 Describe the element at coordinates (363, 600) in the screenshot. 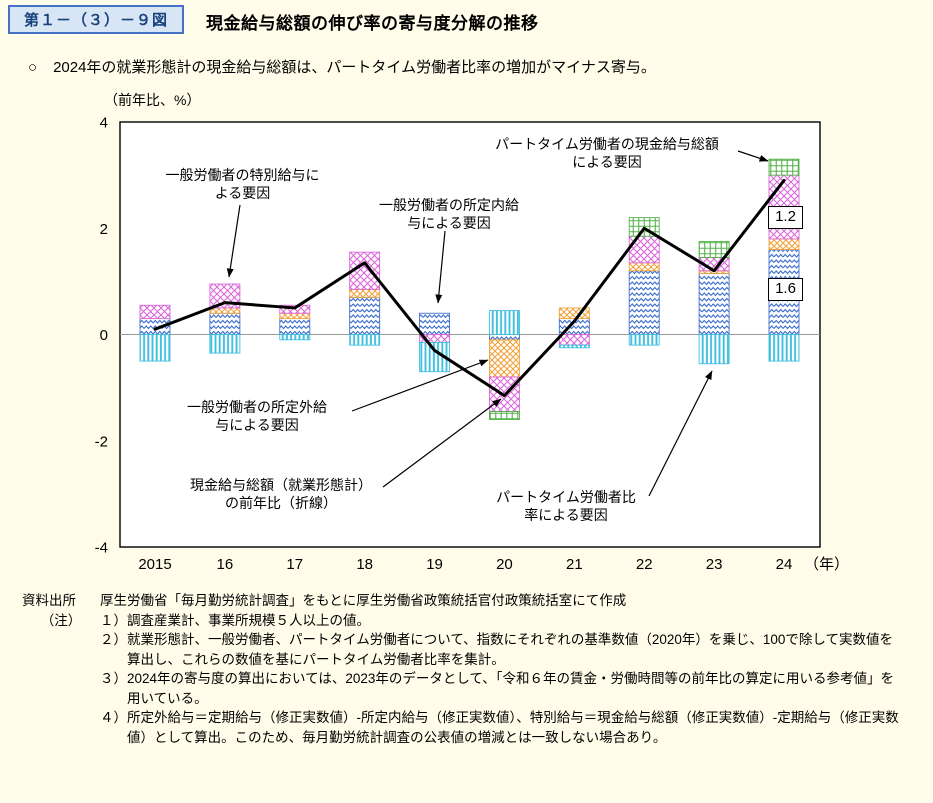

I see `source-text: 厚生労働省「毎月勤労統計調査」をもとに厚生労働省政策統括官付政策統括室にて作成` at that location.